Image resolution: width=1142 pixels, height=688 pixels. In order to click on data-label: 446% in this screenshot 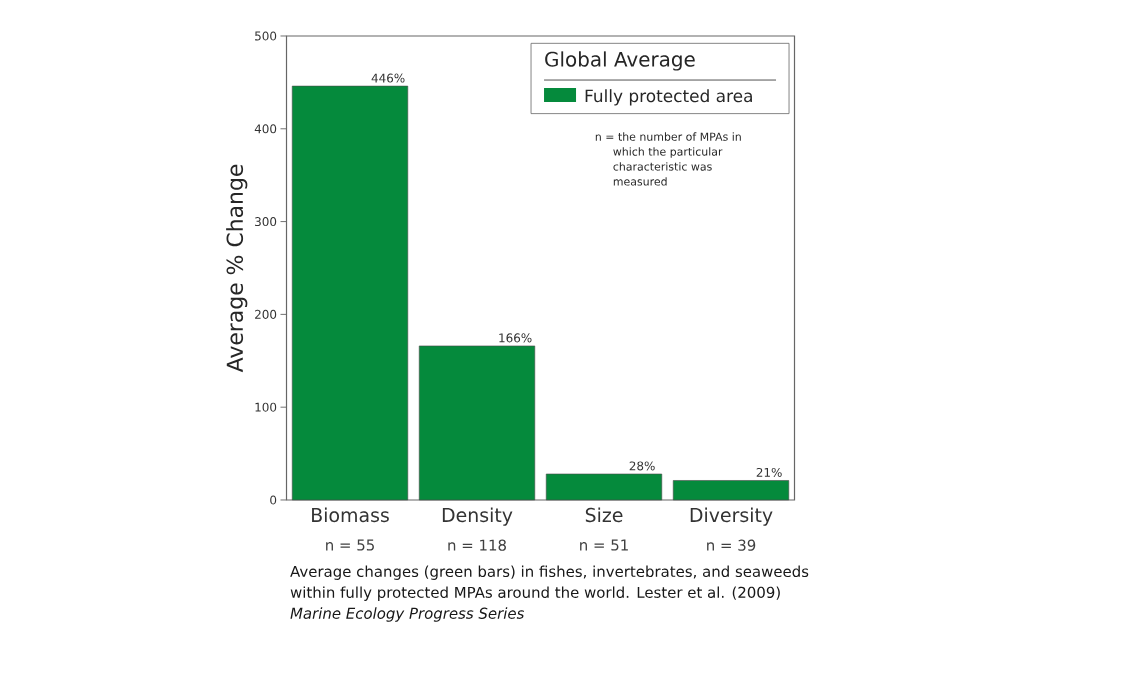, I will do `click(388, 78)`.